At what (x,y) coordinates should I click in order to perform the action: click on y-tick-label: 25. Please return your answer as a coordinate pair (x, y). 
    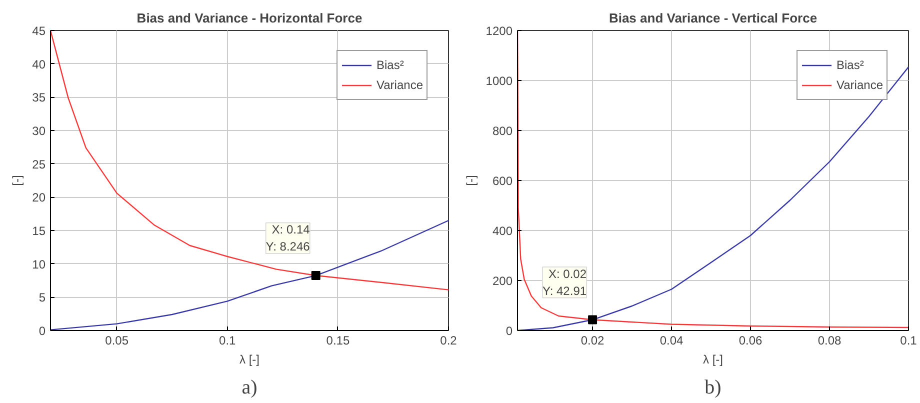
    Looking at the image, I should click on (39, 164).